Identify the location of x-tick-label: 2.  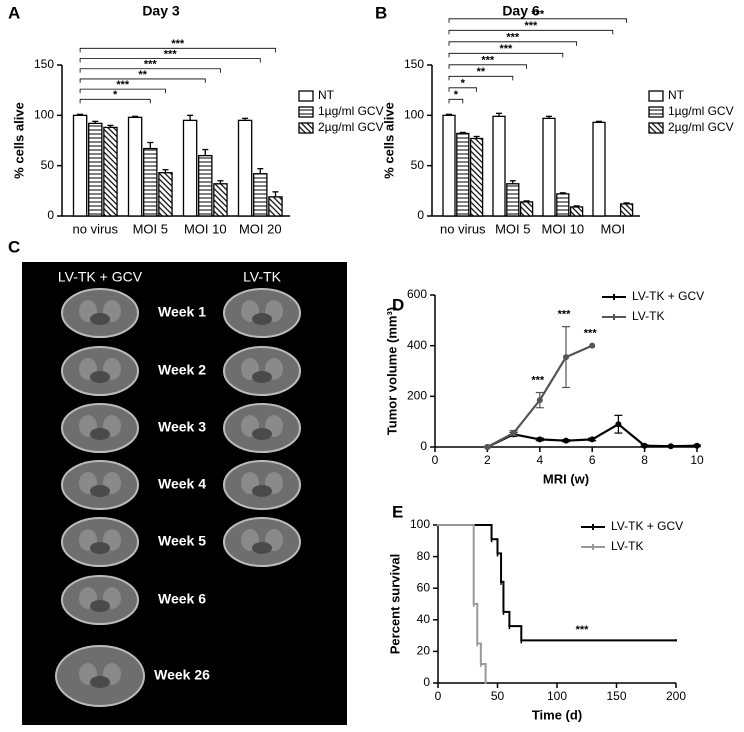
(487, 460).